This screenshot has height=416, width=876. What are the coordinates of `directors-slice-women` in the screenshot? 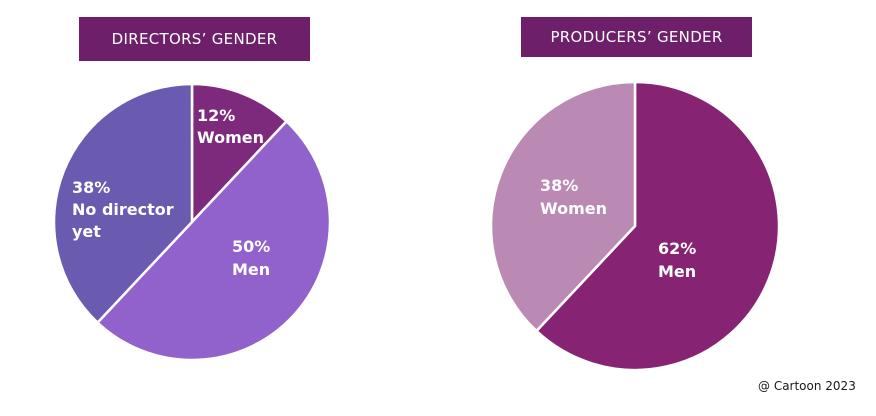 It's located at (239, 153).